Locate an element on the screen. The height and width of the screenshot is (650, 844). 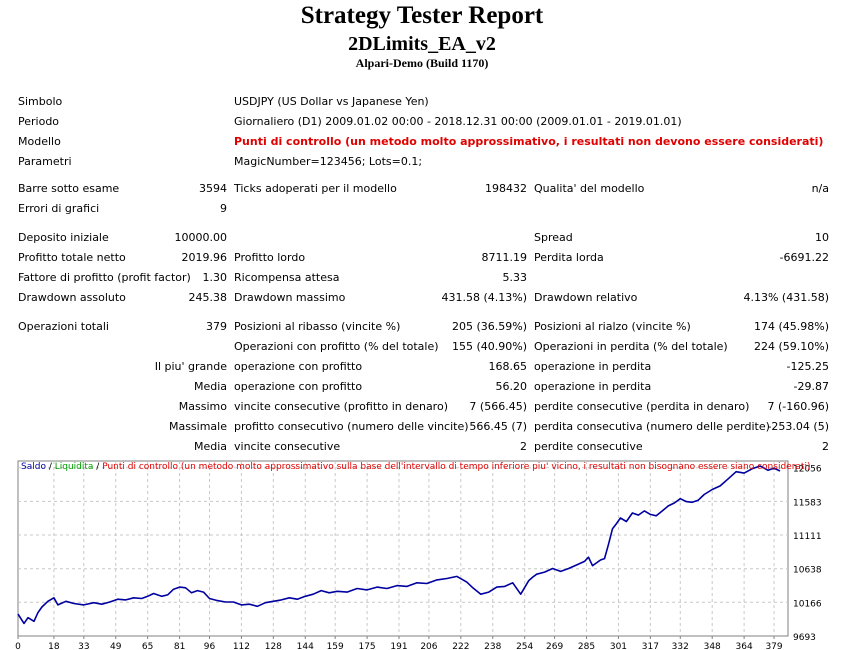
errors-value: 9 is located at coordinates (223, 208).